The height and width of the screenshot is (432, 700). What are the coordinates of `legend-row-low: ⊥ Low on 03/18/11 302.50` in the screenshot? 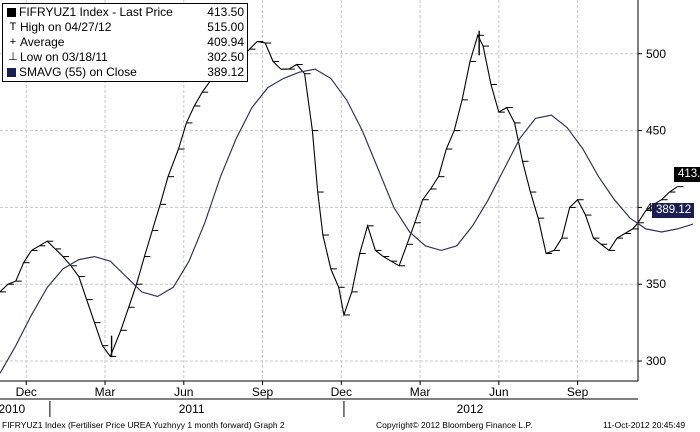 It's located at (125, 57).